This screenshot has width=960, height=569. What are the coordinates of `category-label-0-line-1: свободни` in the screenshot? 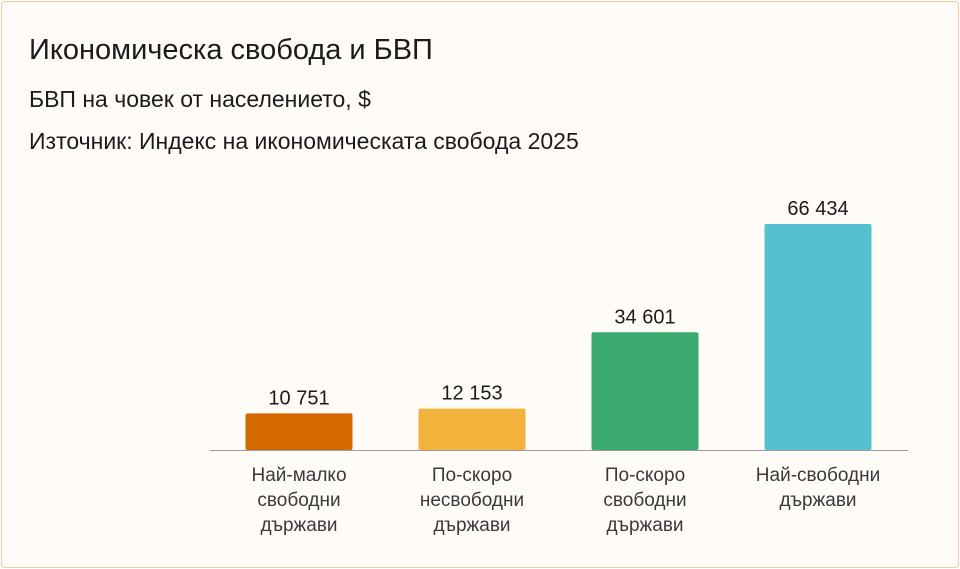 It's located at (298, 500).